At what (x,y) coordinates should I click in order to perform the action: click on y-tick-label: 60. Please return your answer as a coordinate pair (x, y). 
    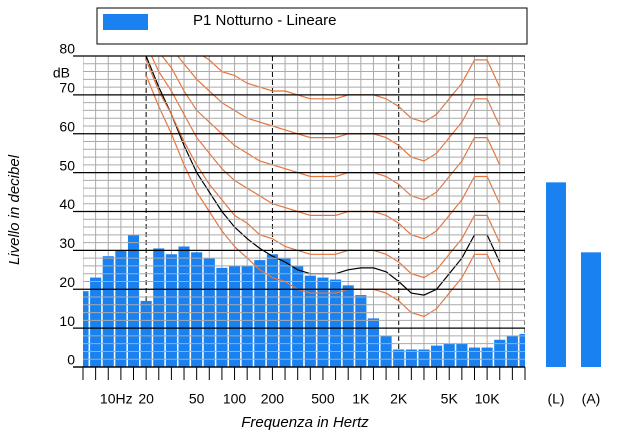
    Looking at the image, I should click on (67, 126).